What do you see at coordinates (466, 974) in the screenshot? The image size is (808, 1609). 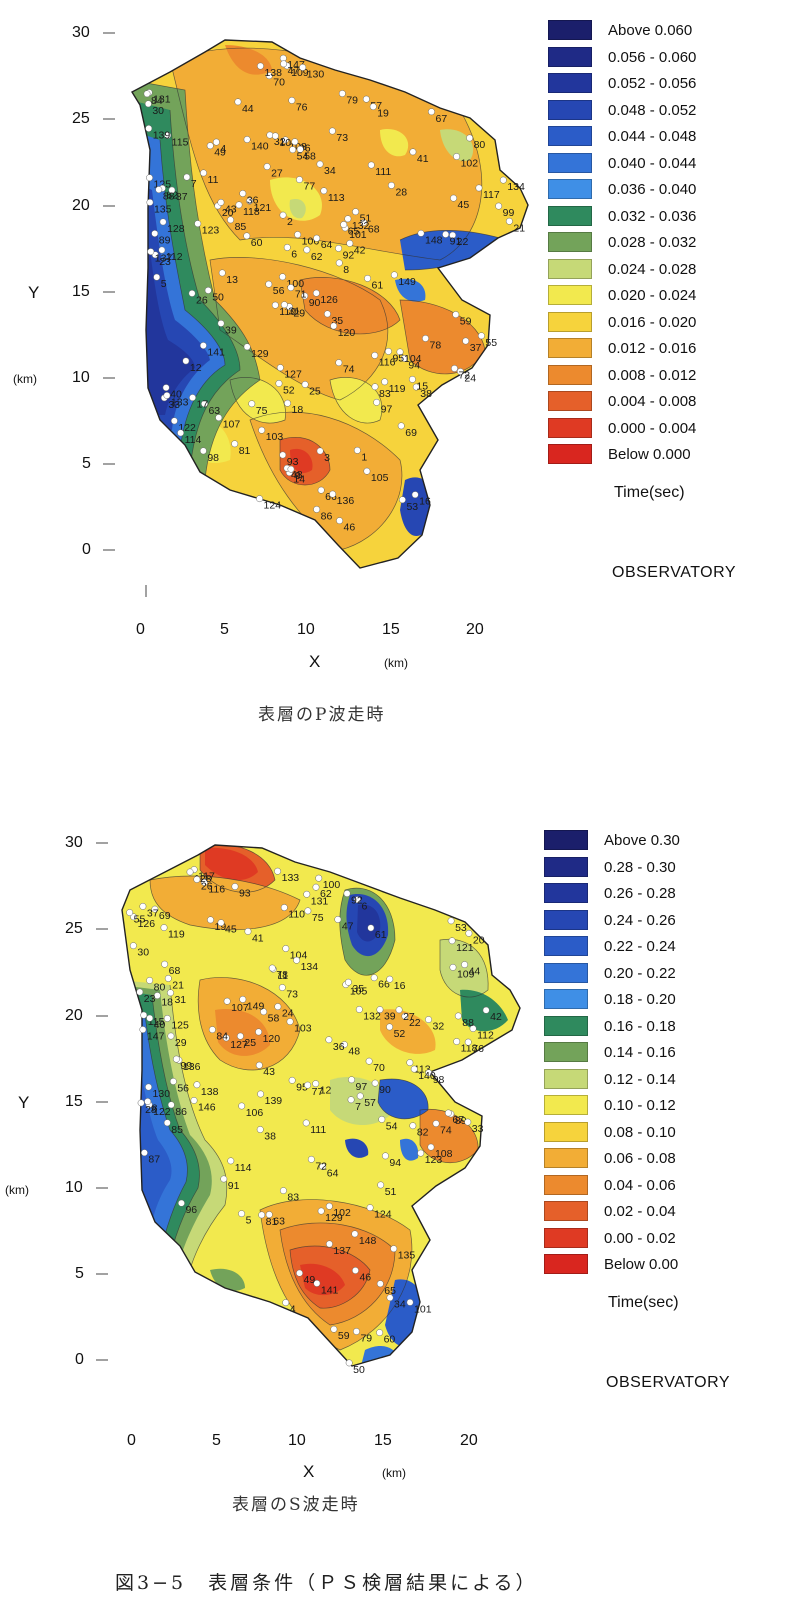 I see `station-label: 109` at bounding box center [466, 974].